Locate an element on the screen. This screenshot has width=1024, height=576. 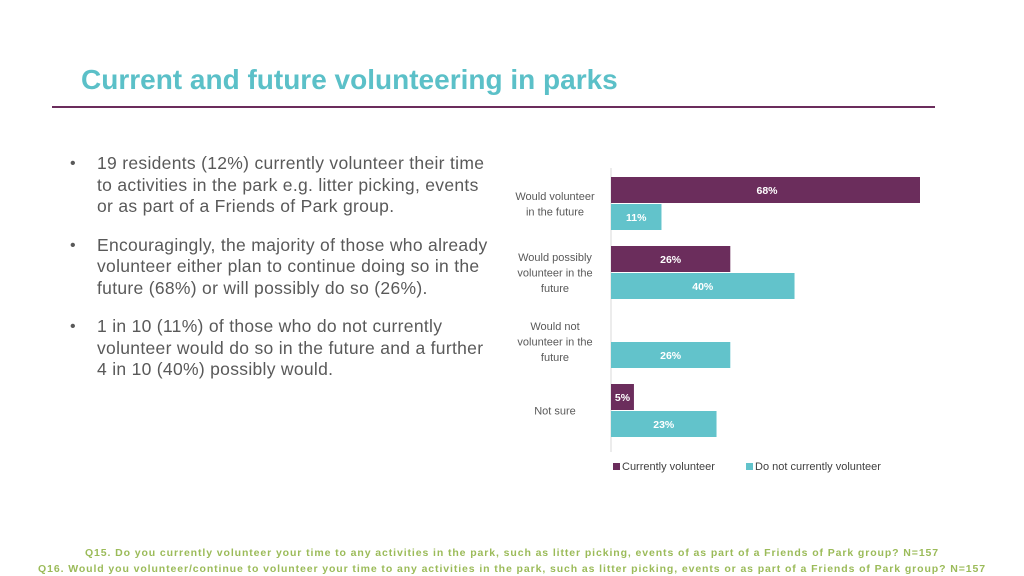
data-label: 11% is located at coordinates (636, 218).